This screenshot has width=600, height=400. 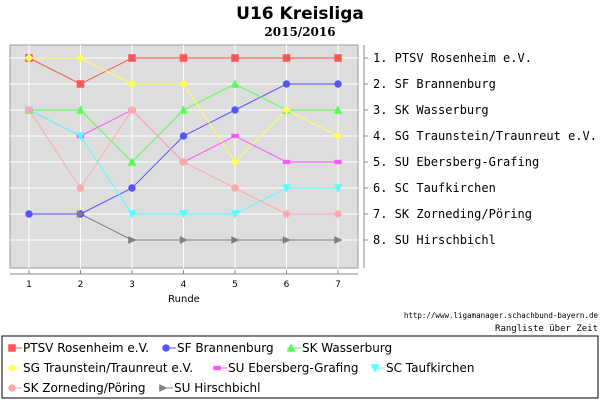 I want to click on x-tick-label: 6, so click(x=287, y=285).